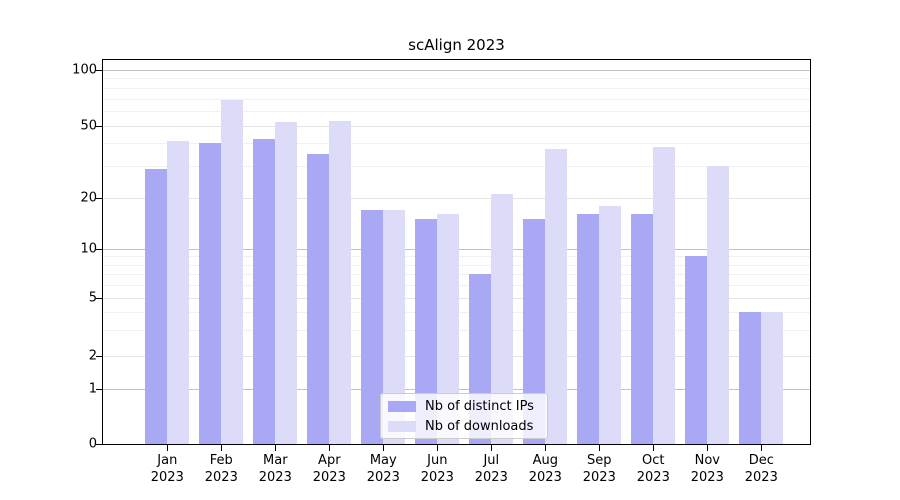  Describe the element at coordinates (394, 327) in the screenshot. I see `bar-downloads-may` at that location.